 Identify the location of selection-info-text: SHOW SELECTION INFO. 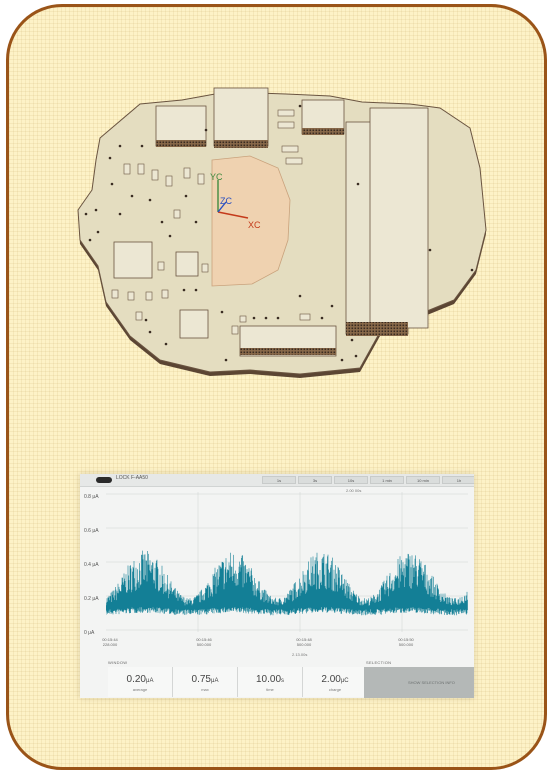
(431, 682).